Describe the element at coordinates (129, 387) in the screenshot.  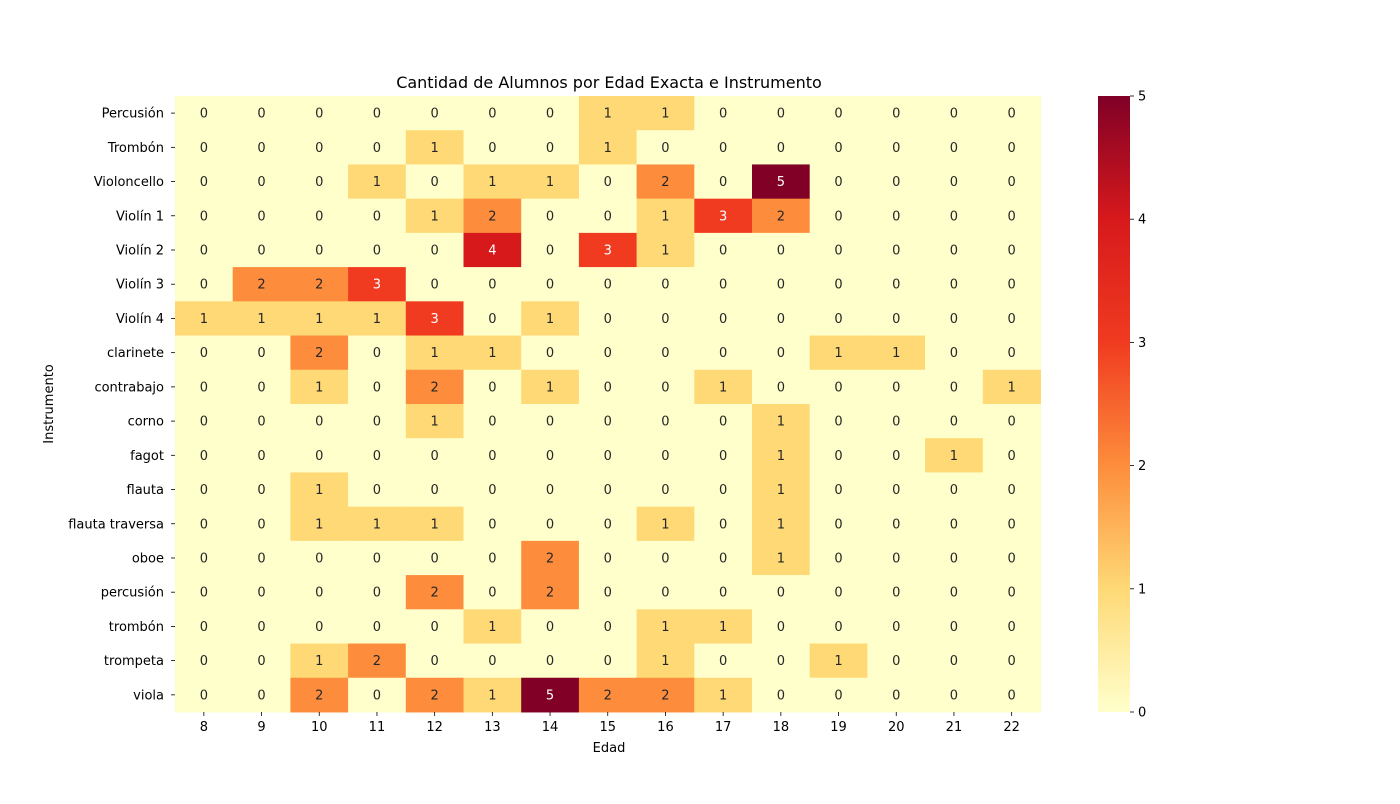
I see `y-tick-label: contrabajo` at that location.